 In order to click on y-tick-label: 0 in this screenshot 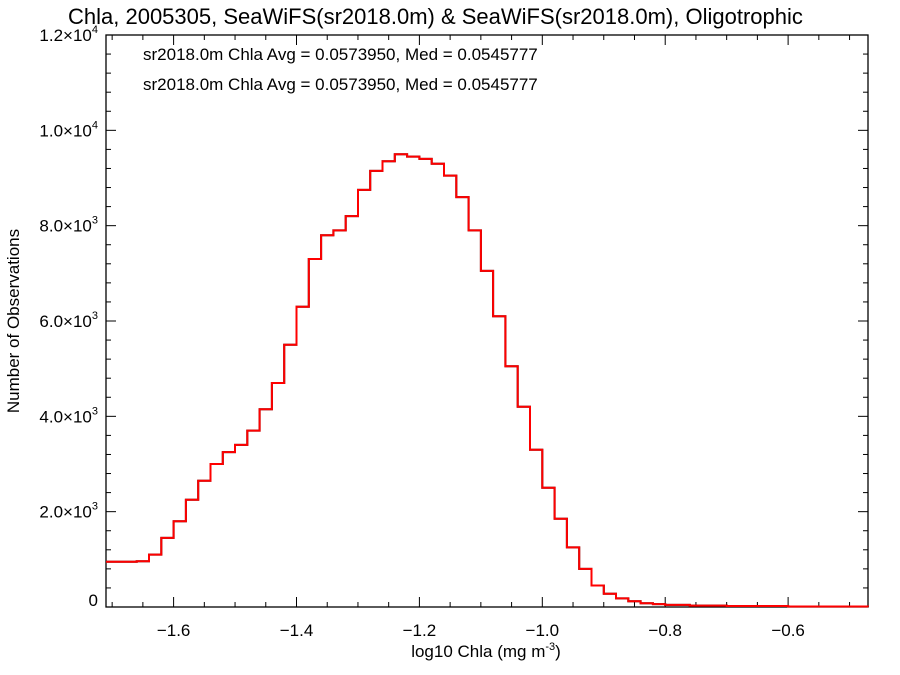, I will do `click(93, 600)`.